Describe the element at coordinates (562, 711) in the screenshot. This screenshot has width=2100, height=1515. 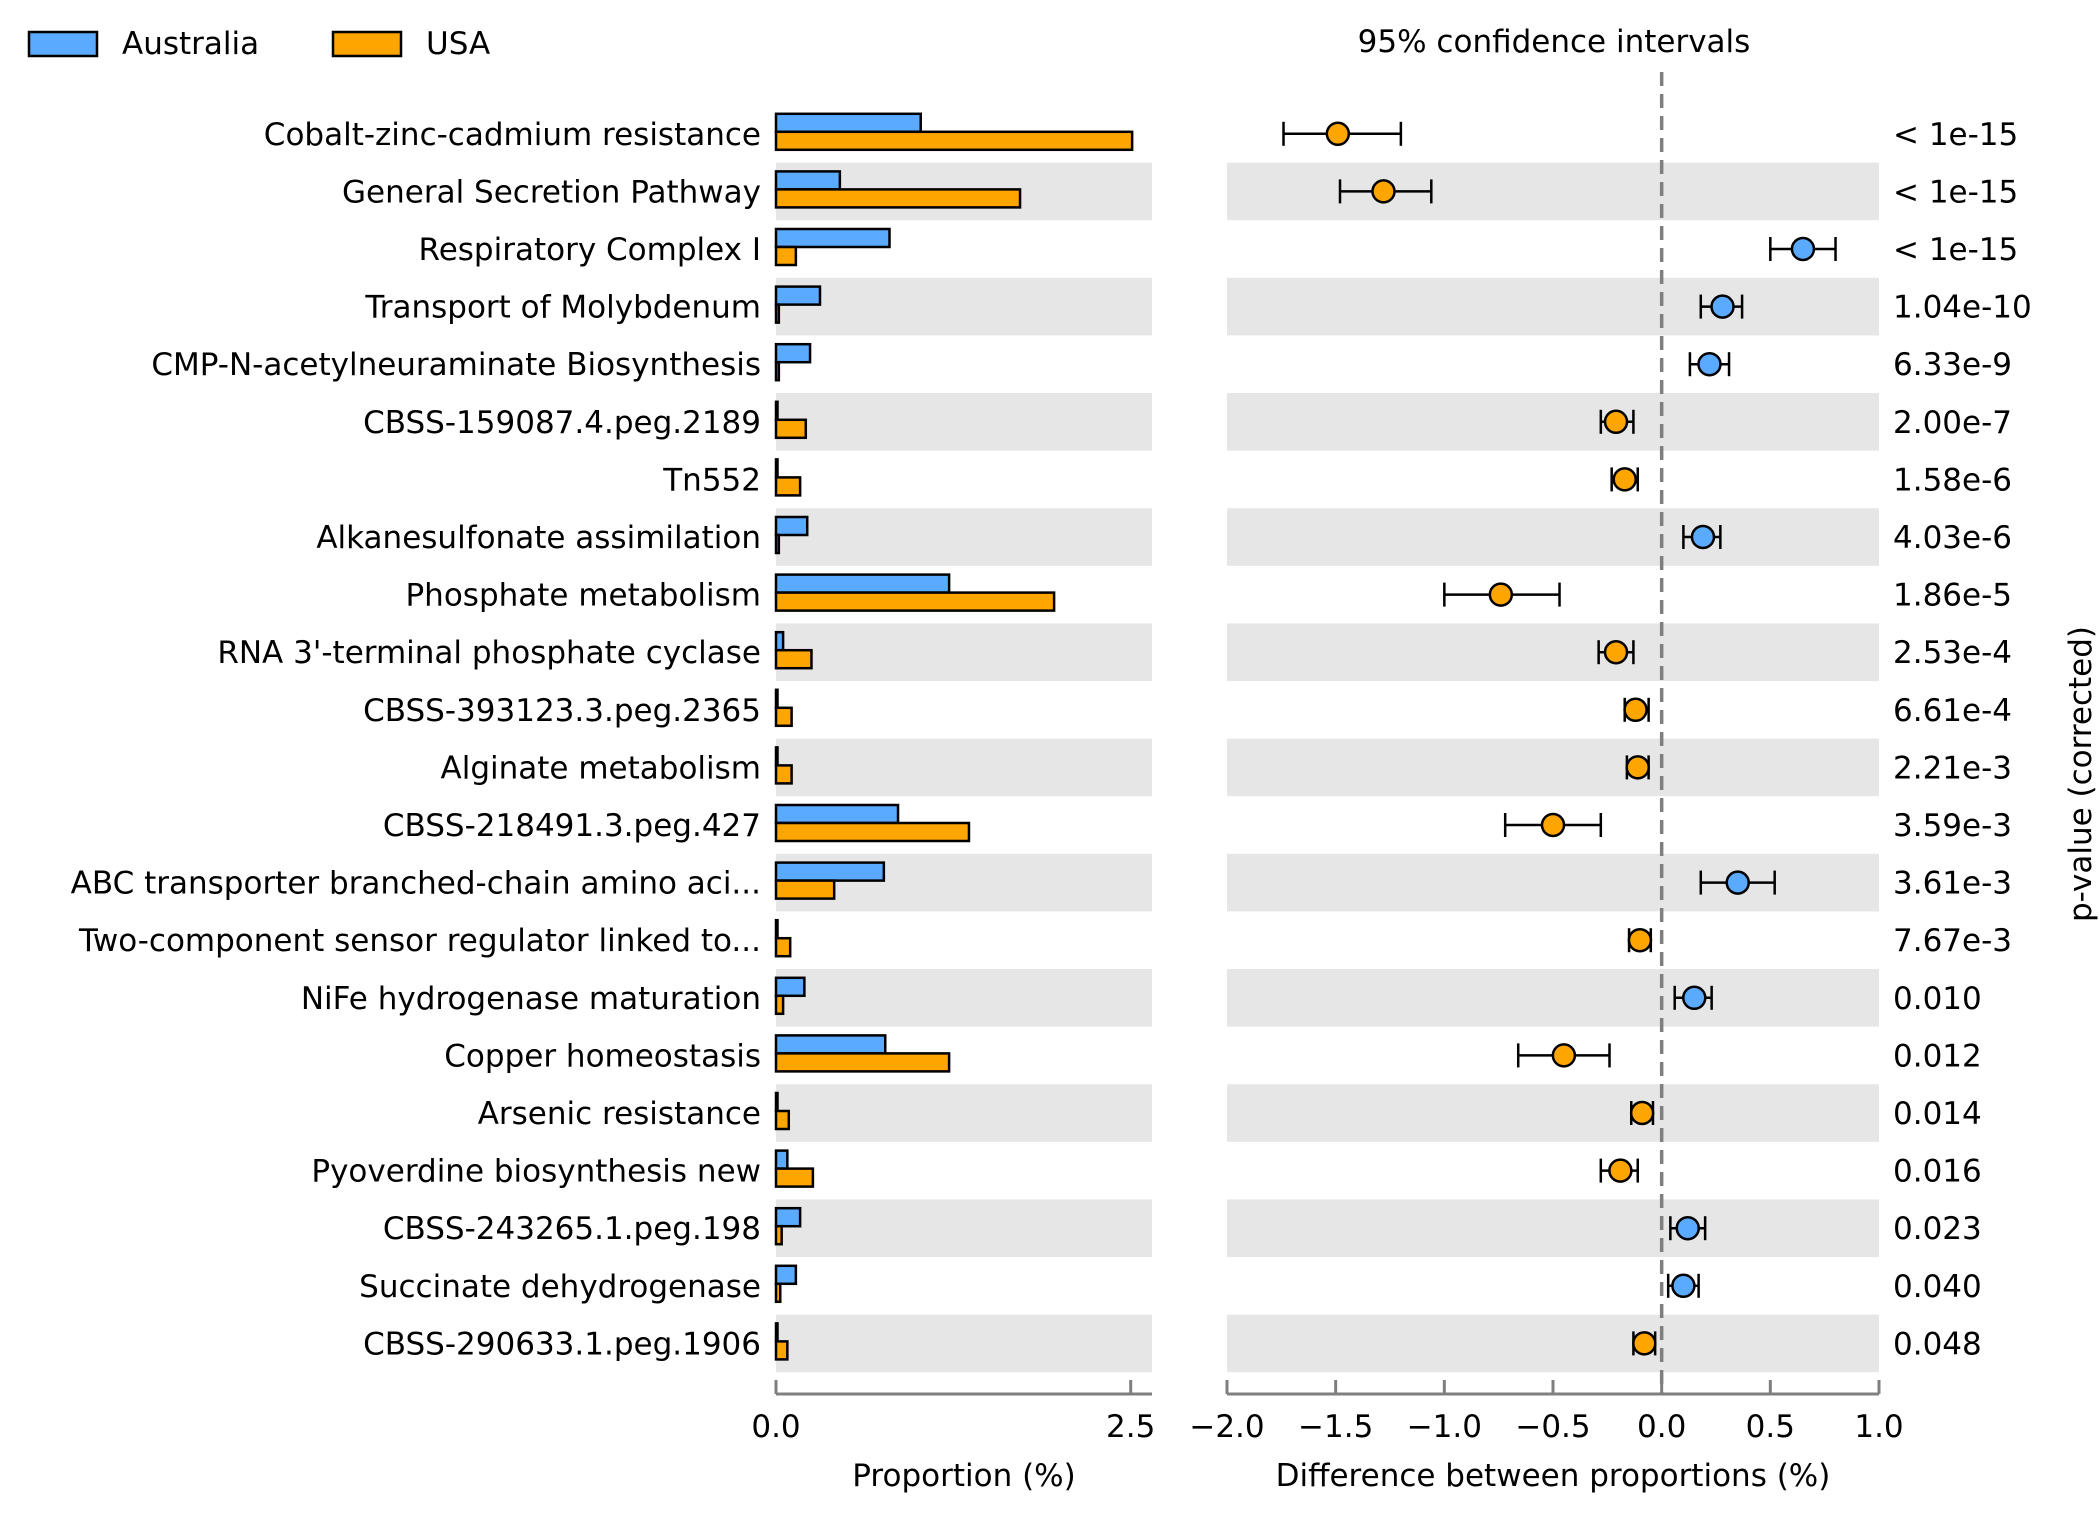
I see `category-label: CBSS-393123.3.peg.2365` at that location.